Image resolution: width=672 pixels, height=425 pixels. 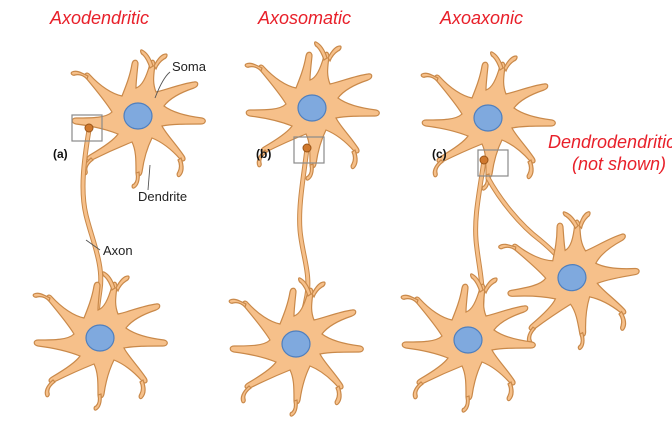 I want to click on synaptic-knob-c, so click(x=484, y=160).